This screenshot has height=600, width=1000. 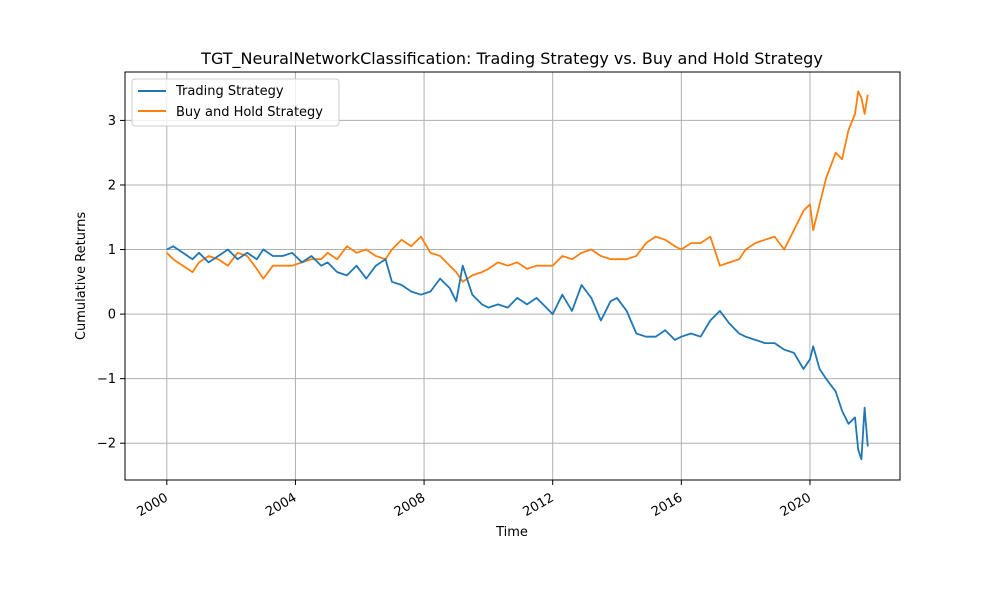 What do you see at coordinates (106, 444) in the screenshot?
I see `y-tick-label: −2` at bounding box center [106, 444].